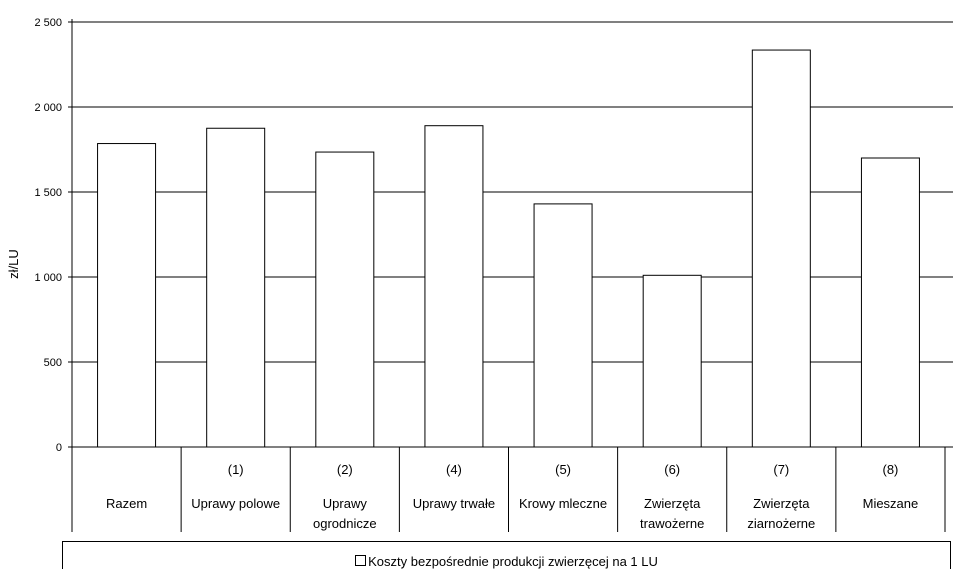 Image resolution: width=953 pixels, height=574 pixels. Describe the element at coordinates (890, 469) in the screenshot. I see `category-code: (8)` at that location.